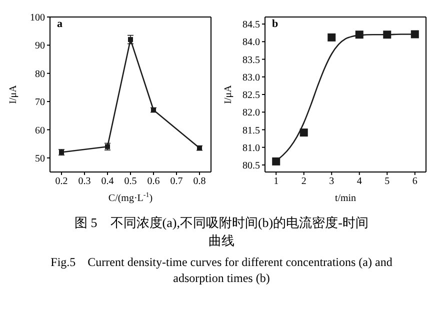  I want to click on x-tick-label: 0.6, so click(153, 182).